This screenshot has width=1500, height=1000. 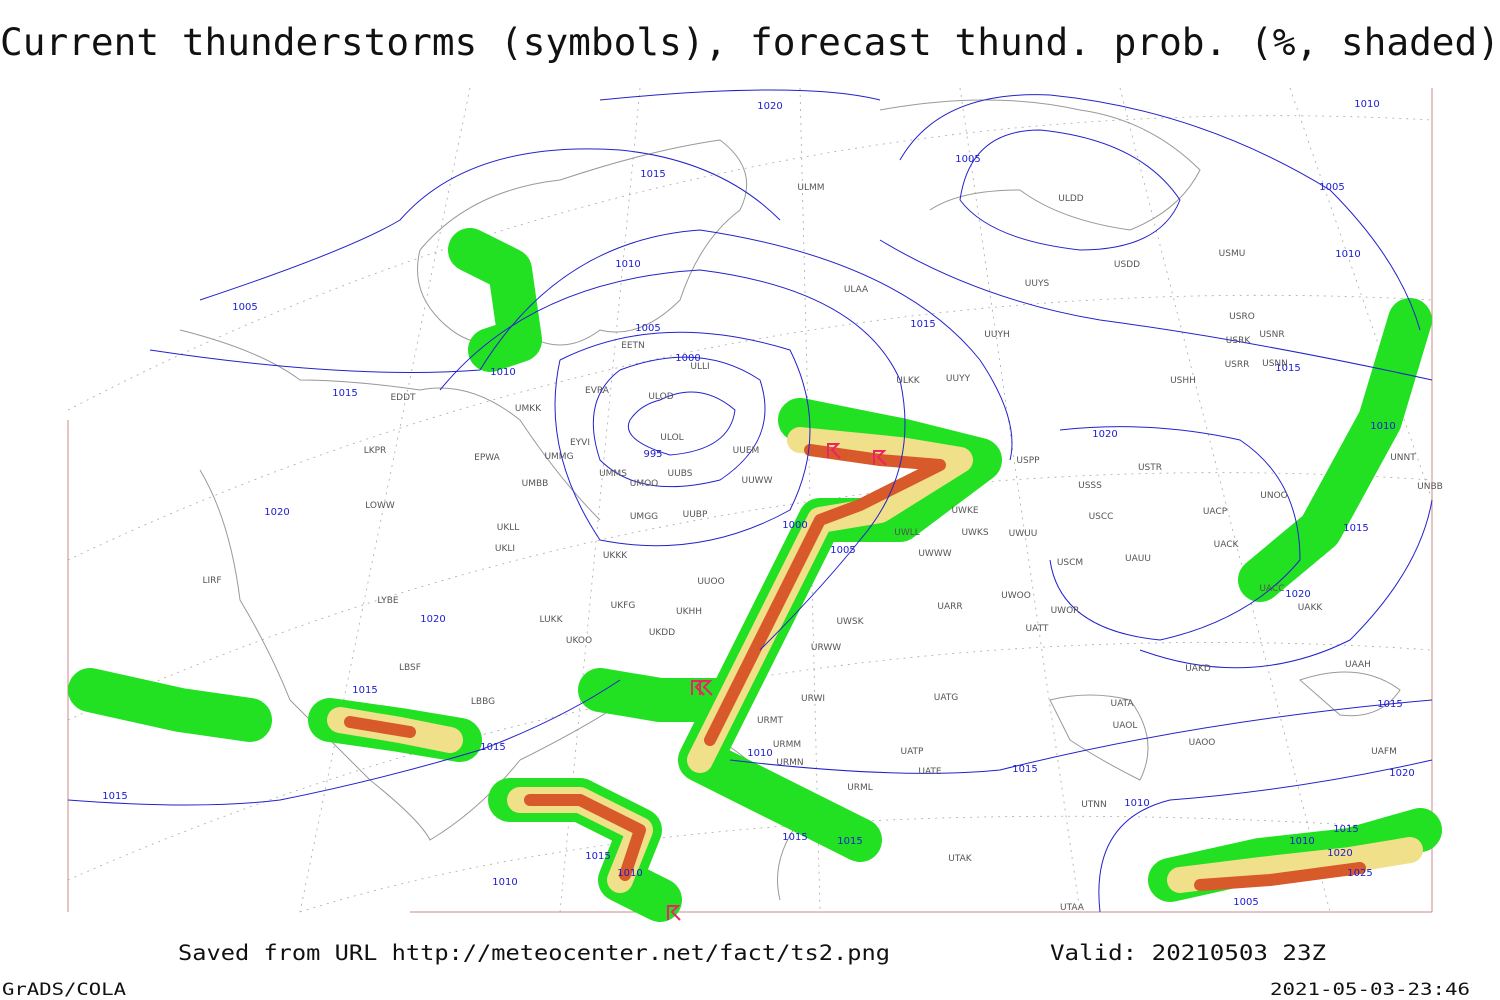 I want to click on station-label: UKFG, so click(x=623, y=606).